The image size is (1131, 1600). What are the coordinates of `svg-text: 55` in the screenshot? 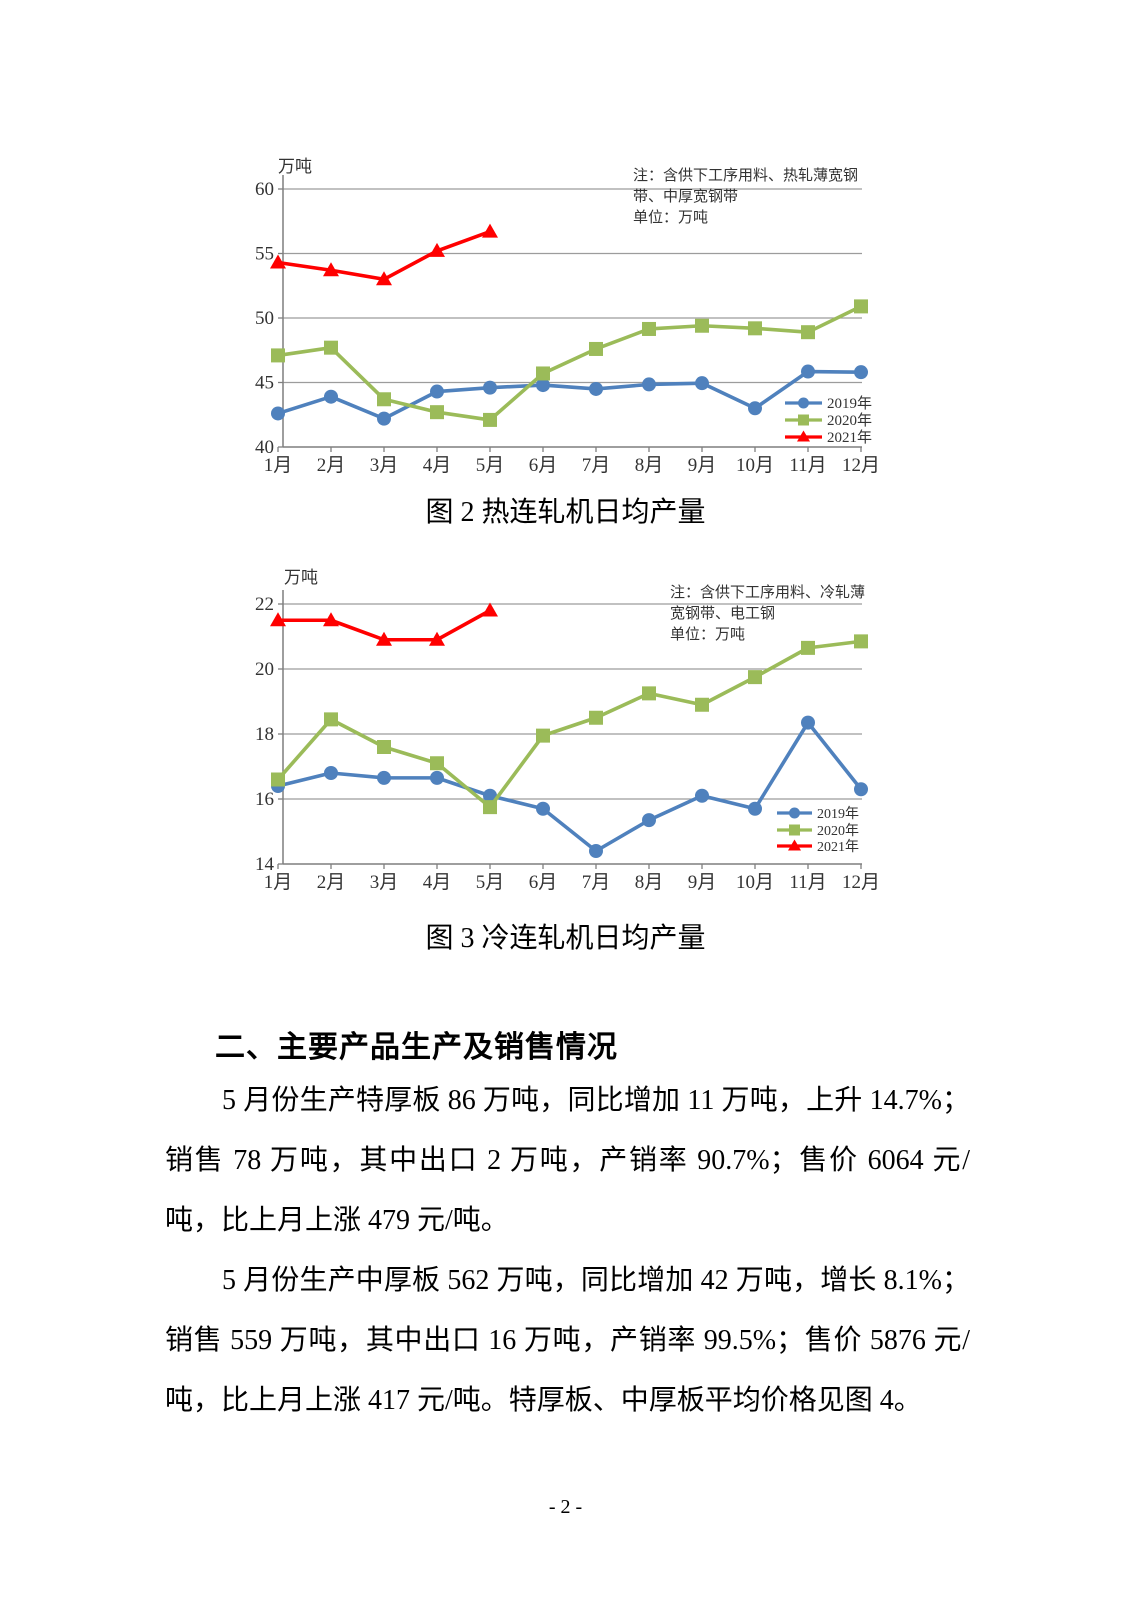 It's located at (264, 254).